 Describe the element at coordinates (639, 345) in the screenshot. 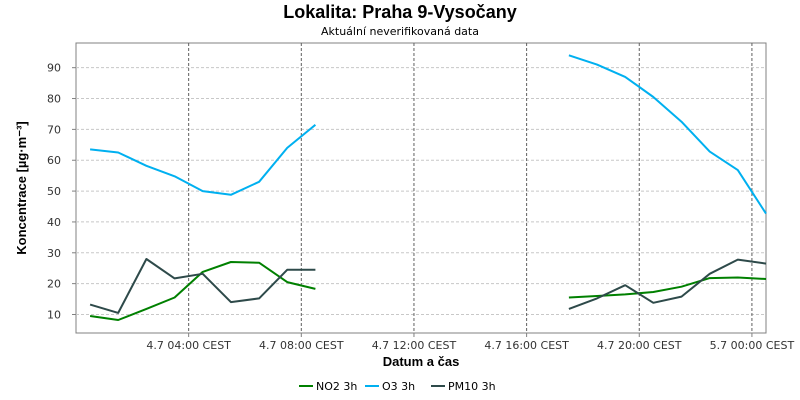

I see `x-tick-label: 4.7 20:00 CEST` at that location.